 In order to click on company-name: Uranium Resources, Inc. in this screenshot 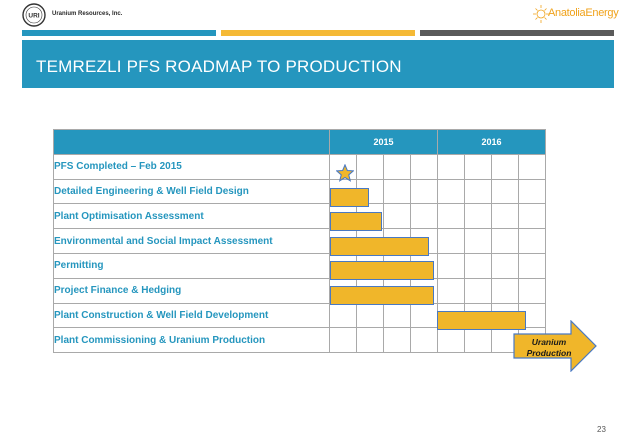, I will do `click(87, 14)`.